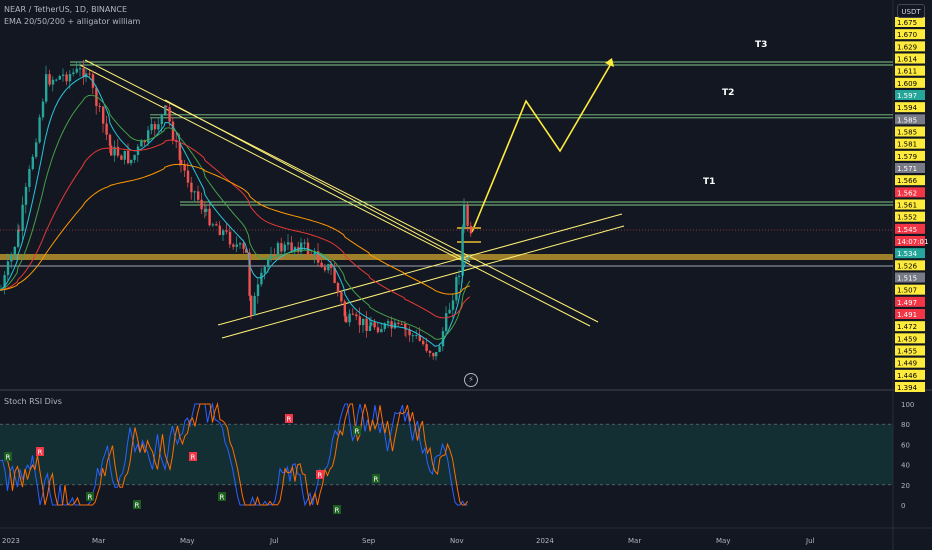  I want to click on target-label: T3, so click(761, 45).